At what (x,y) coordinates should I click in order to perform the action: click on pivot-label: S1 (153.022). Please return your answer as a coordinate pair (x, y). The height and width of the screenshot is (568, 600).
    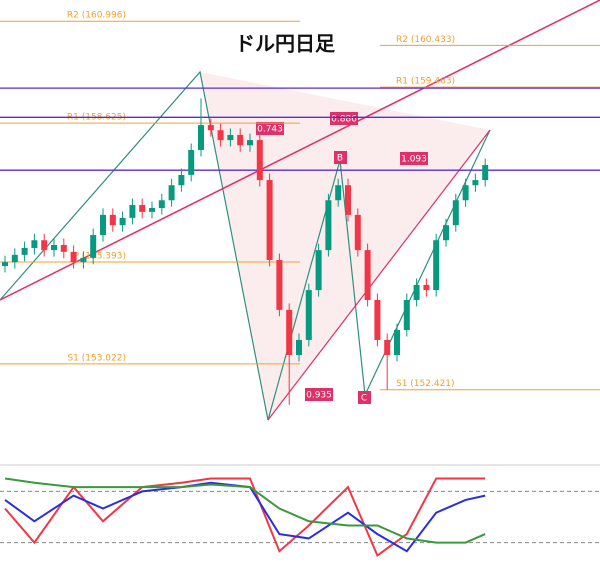
    Looking at the image, I should click on (96, 358).